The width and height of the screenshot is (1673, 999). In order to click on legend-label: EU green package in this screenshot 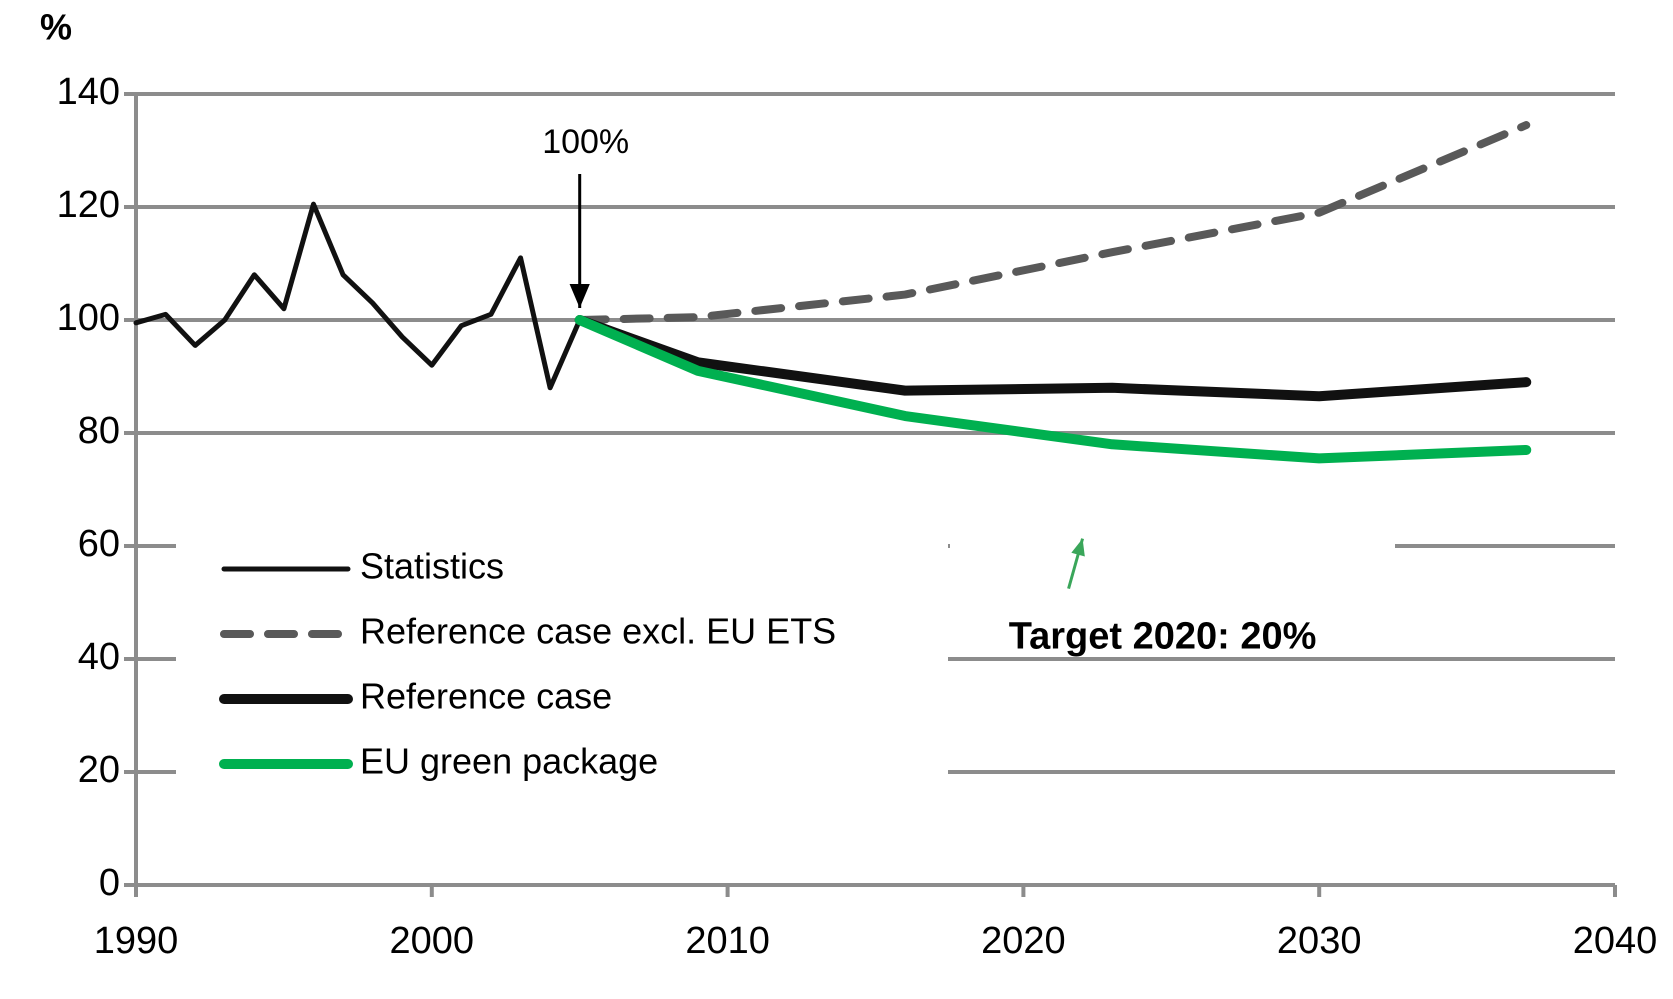, I will do `click(509, 761)`.